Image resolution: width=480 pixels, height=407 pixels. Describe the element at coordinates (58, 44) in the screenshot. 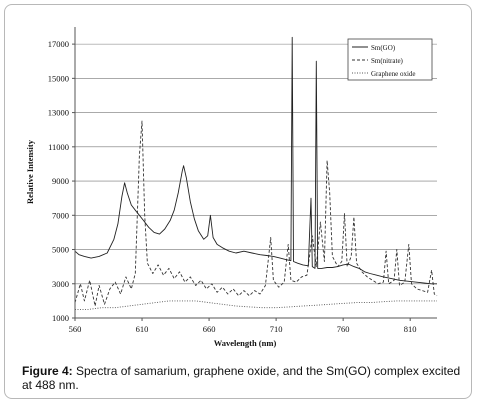

I see `y-tick-label-17000: 17000` at that location.